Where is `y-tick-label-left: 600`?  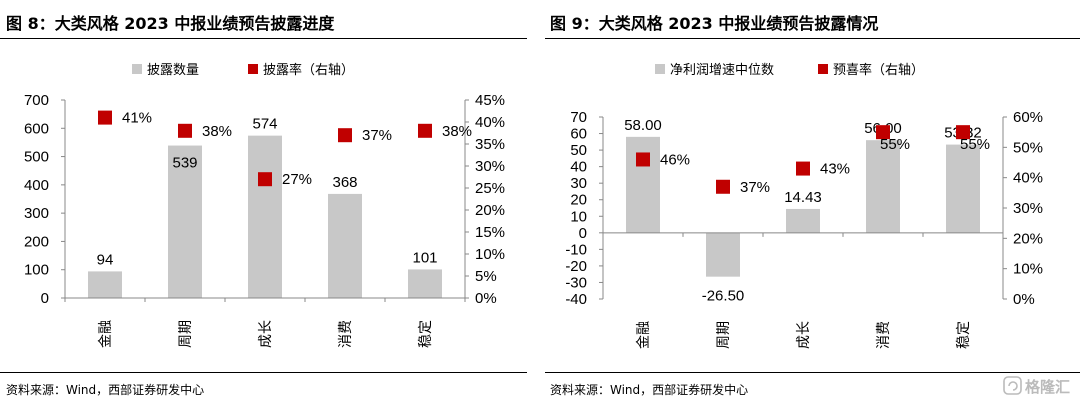 y-tick-label-left: 600 is located at coordinates (36, 128).